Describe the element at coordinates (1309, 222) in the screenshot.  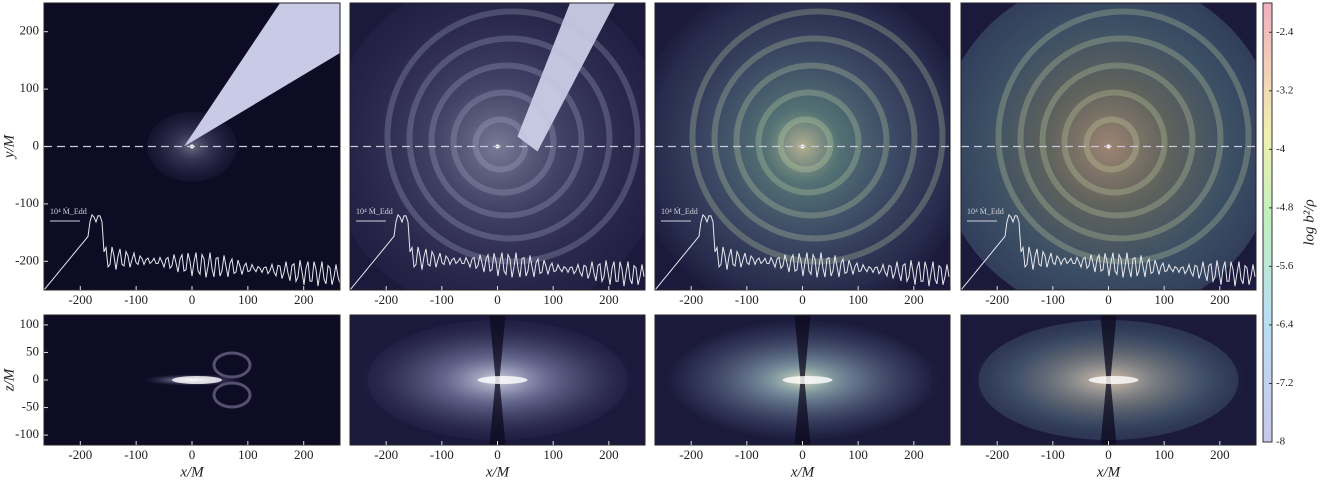
I see `colorbar-label: log b²/ρ` at that location.